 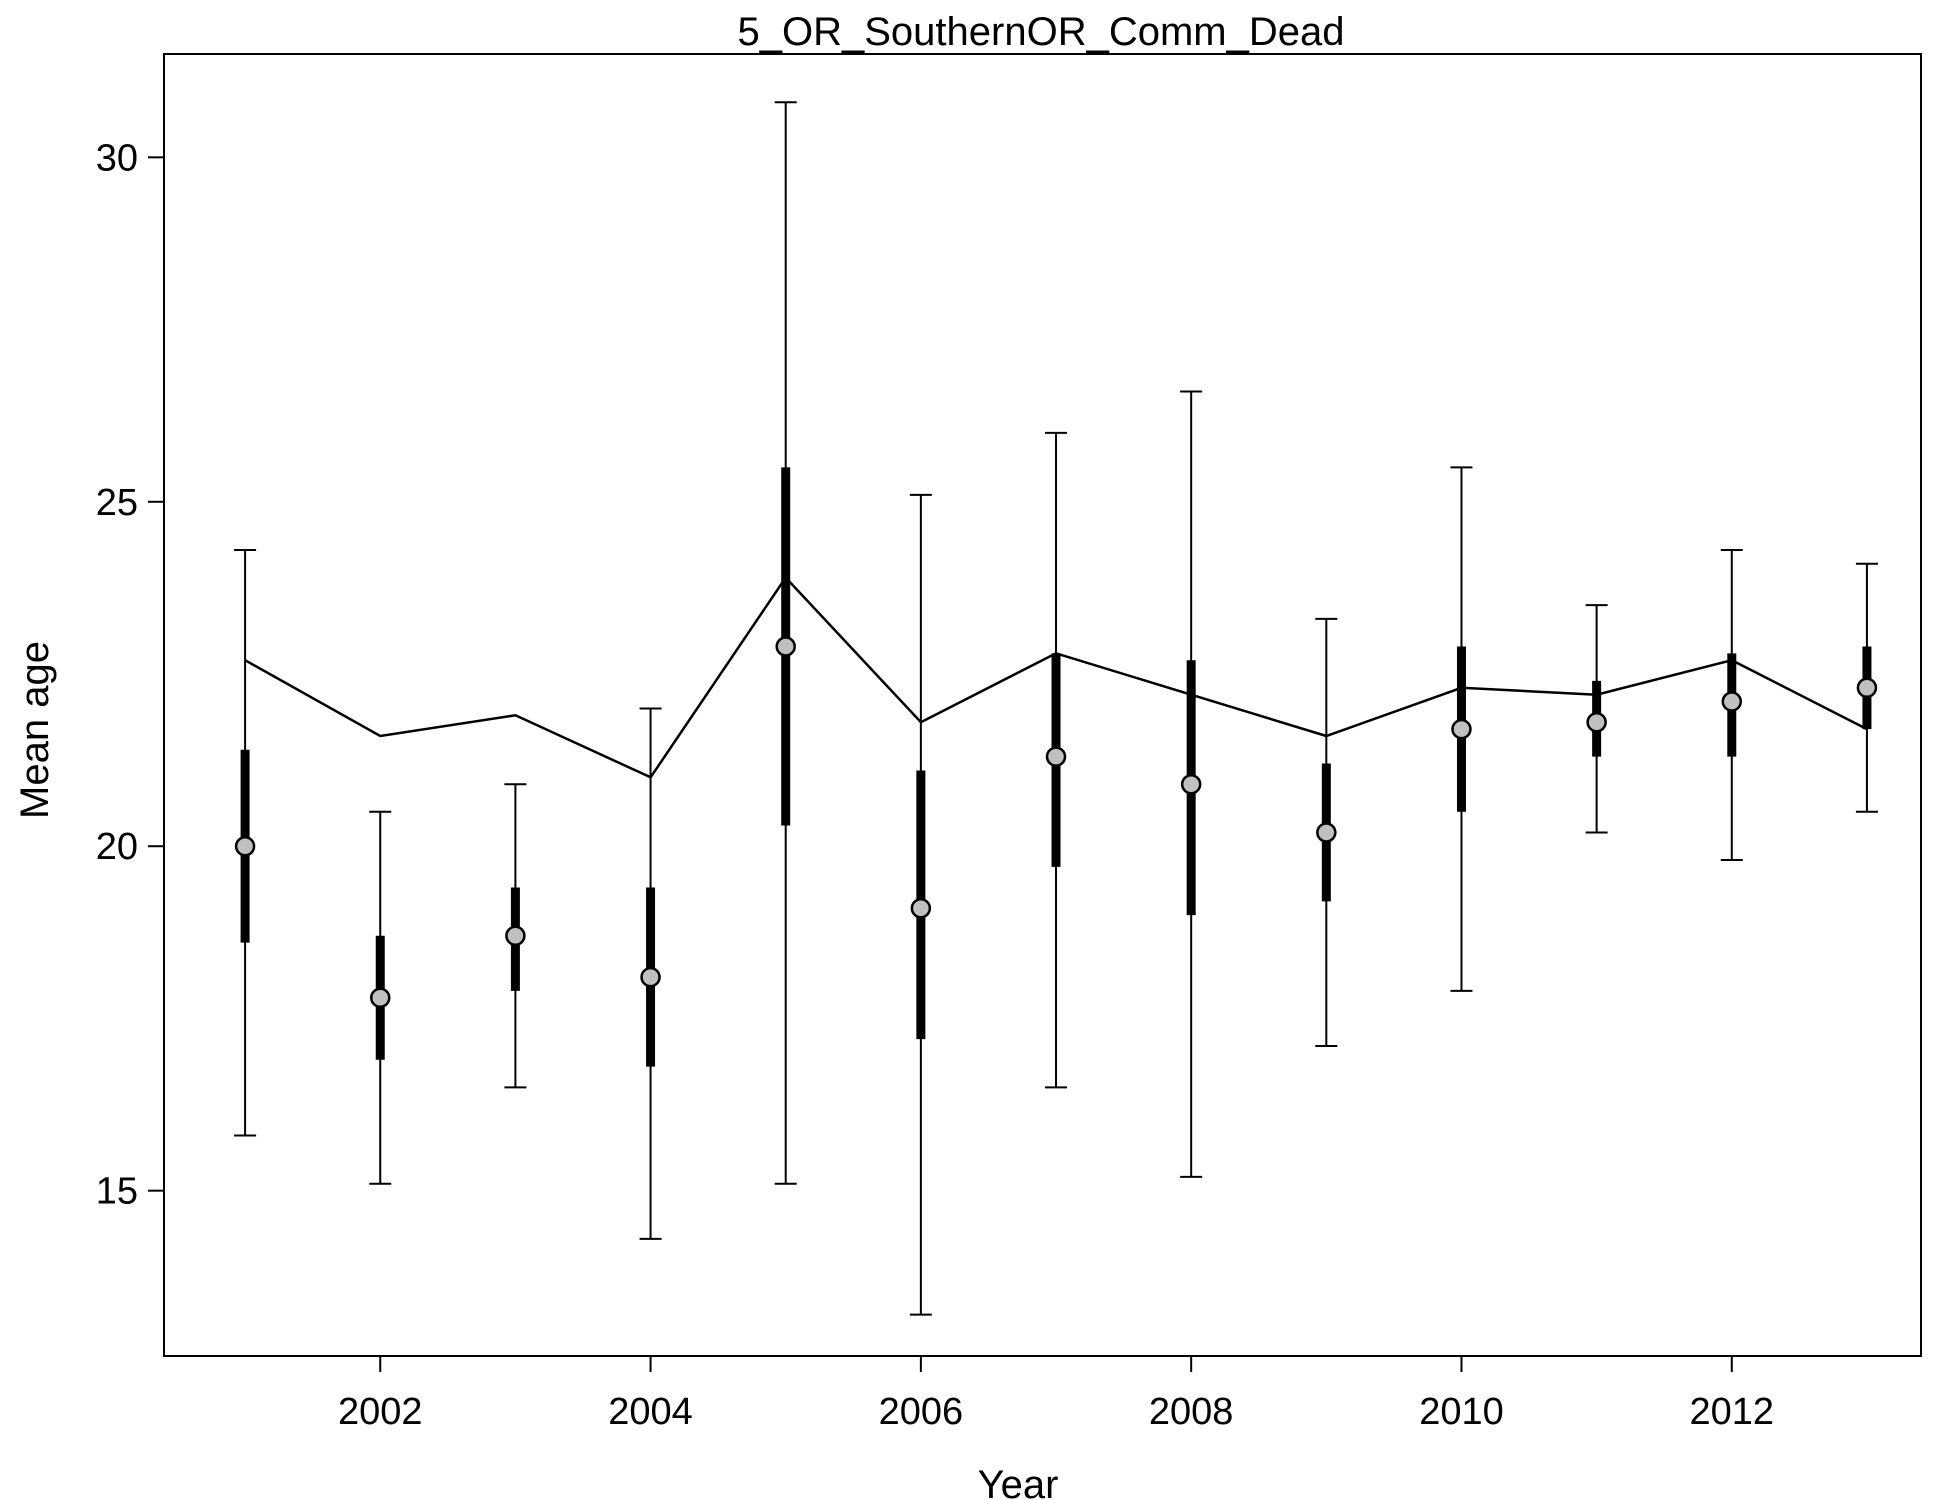 What do you see at coordinates (1596, 722) in the screenshot?
I see `data-point-2011` at bounding box center [1596, 722].